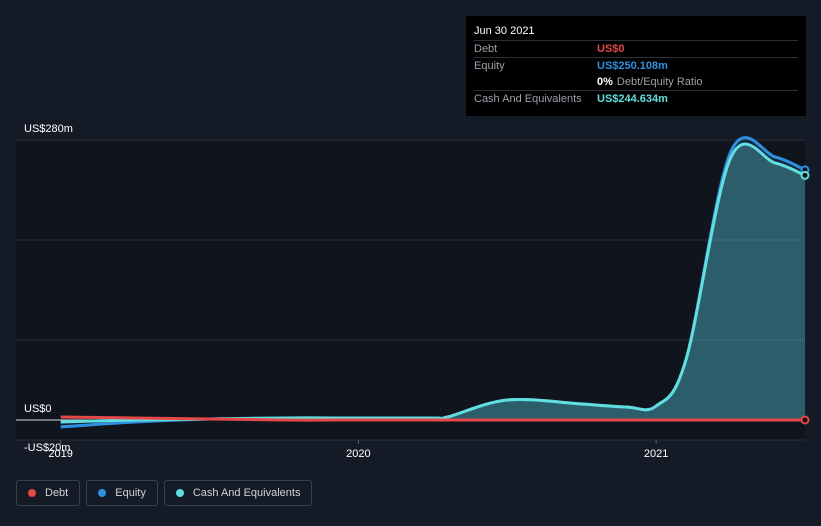 Image resolution: width=821 pixels, height=526 pixels. What do you see at coordinates (489, 66) in the screenshot?
I see `tooltip-equity-label: Equity` at bounding box center [489, 66].